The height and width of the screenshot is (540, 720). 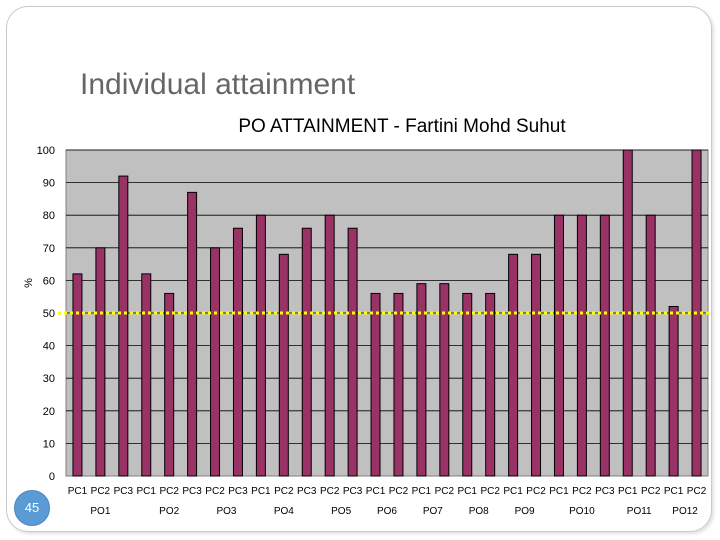 I want to click on group-label: PO11, so click(x=639, y=511).